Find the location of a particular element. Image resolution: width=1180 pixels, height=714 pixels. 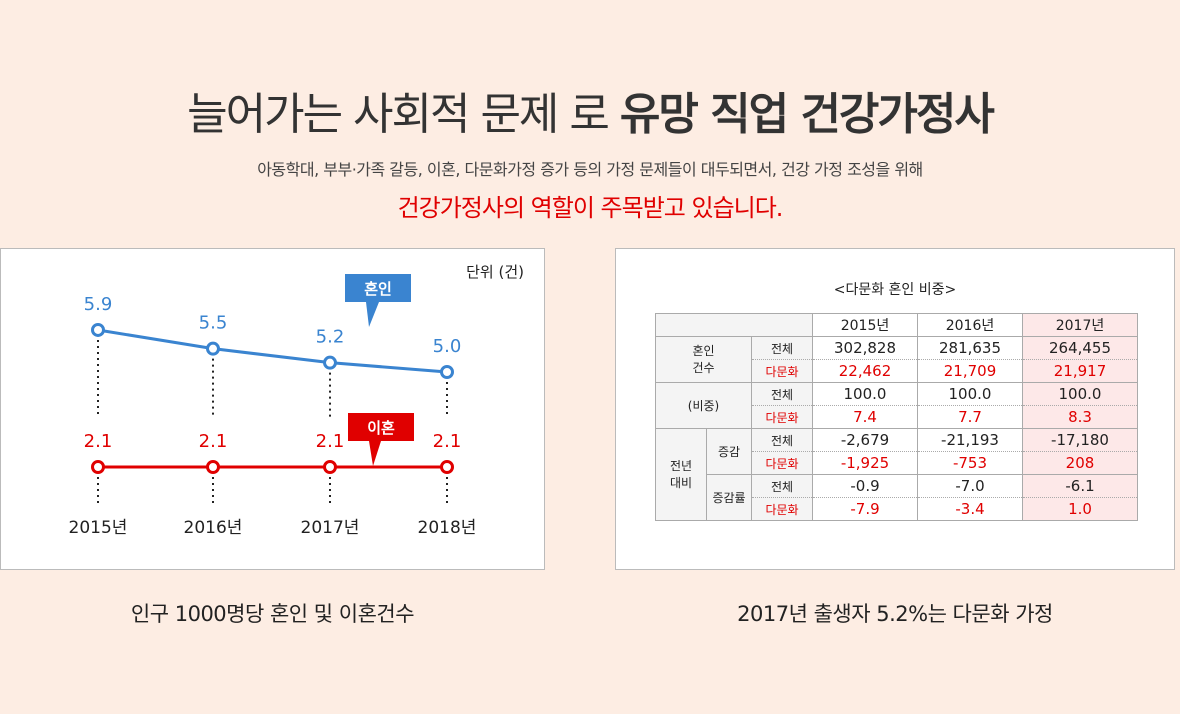

table-row: (비중) 전체 100.0 100.0 100.0 is located at coordinates (896, 405).